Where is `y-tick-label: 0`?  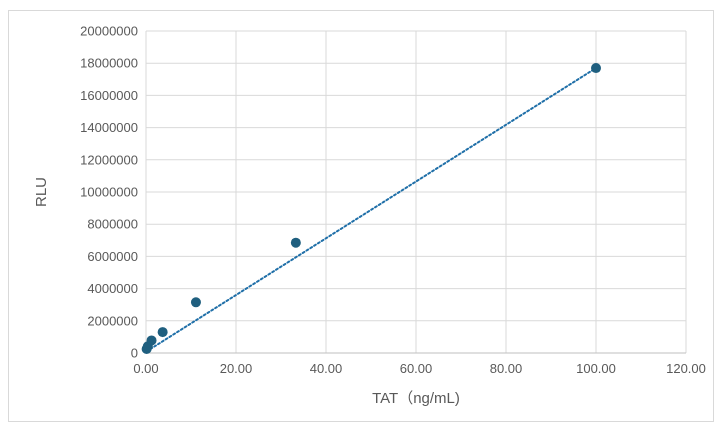
y-tick-label: 0 is located at coordinates (134, 353).